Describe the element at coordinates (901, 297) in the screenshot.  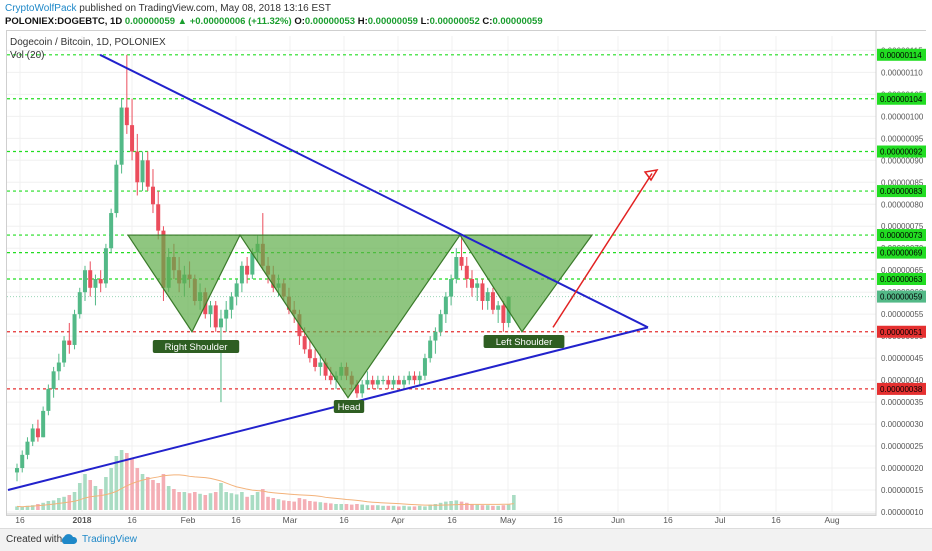
I see `price-level-tag-text: 0.00000059` at that location.